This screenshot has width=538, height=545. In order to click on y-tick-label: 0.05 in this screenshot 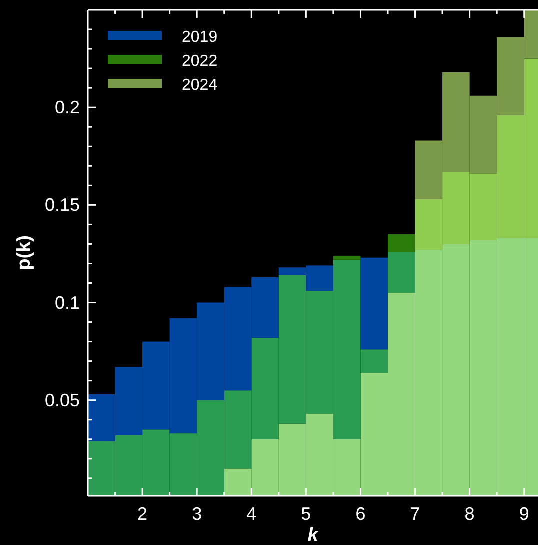, I will do `click(62, 400)`.